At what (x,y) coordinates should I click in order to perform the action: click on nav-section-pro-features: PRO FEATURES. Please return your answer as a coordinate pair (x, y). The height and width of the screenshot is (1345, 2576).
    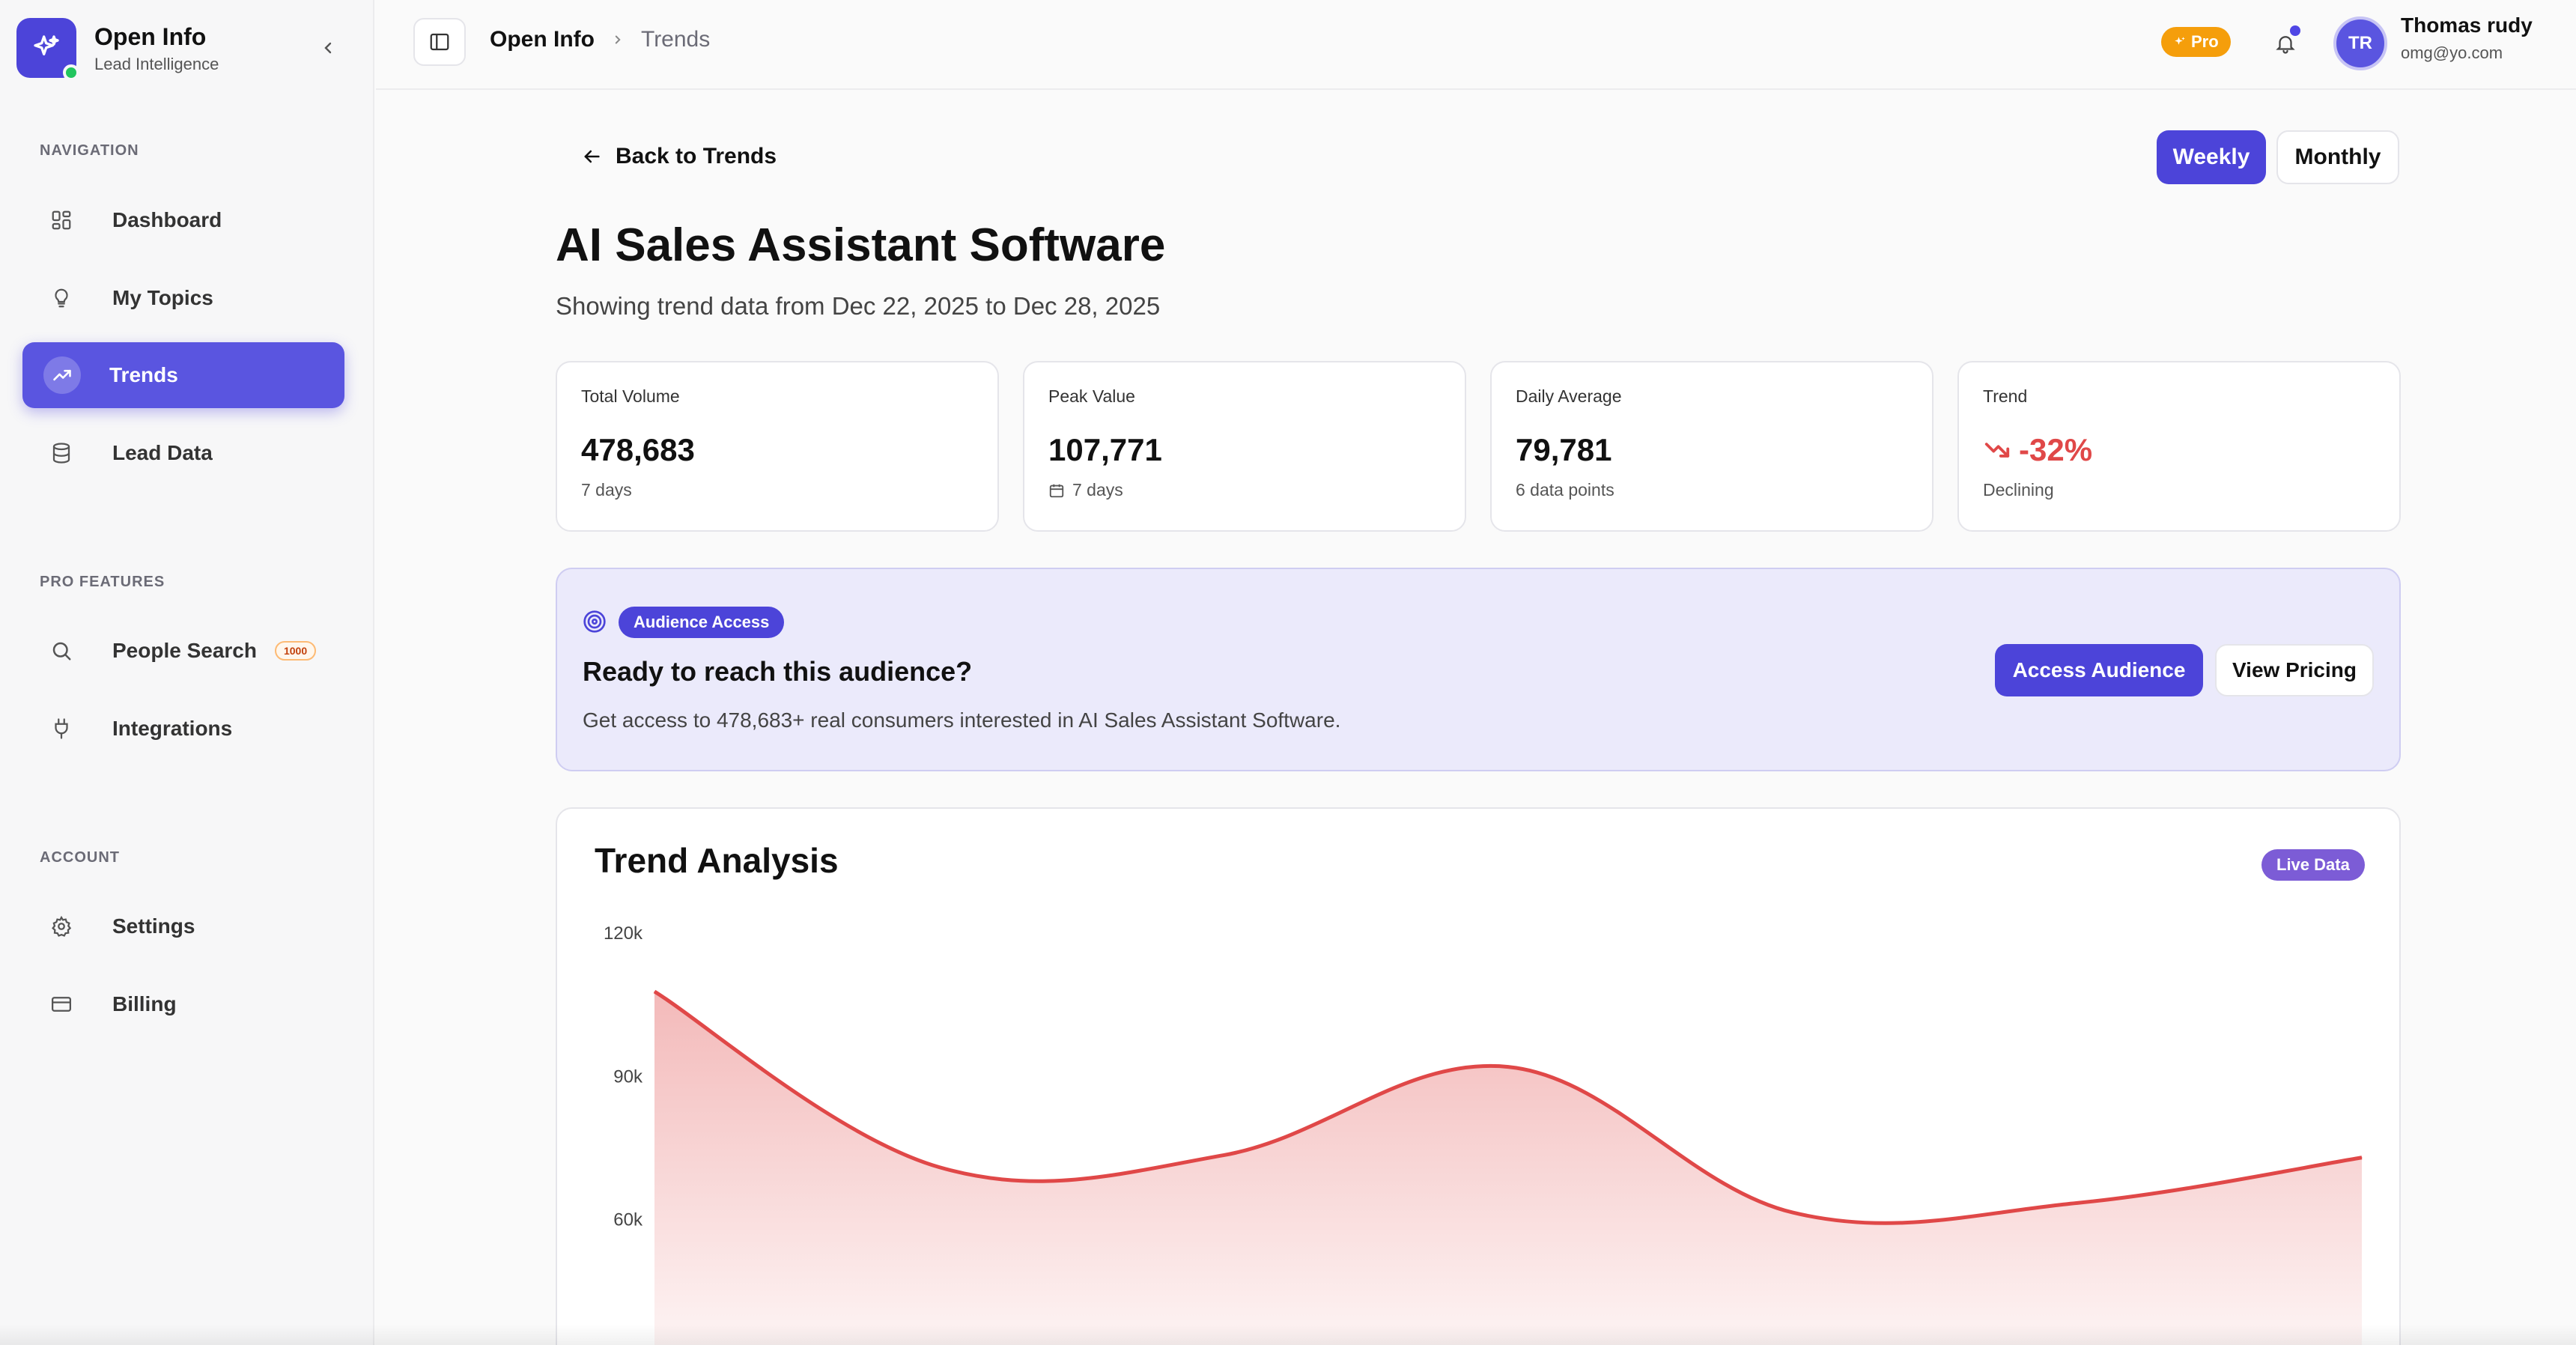
    Looking at the image, I should click on (102, 582).